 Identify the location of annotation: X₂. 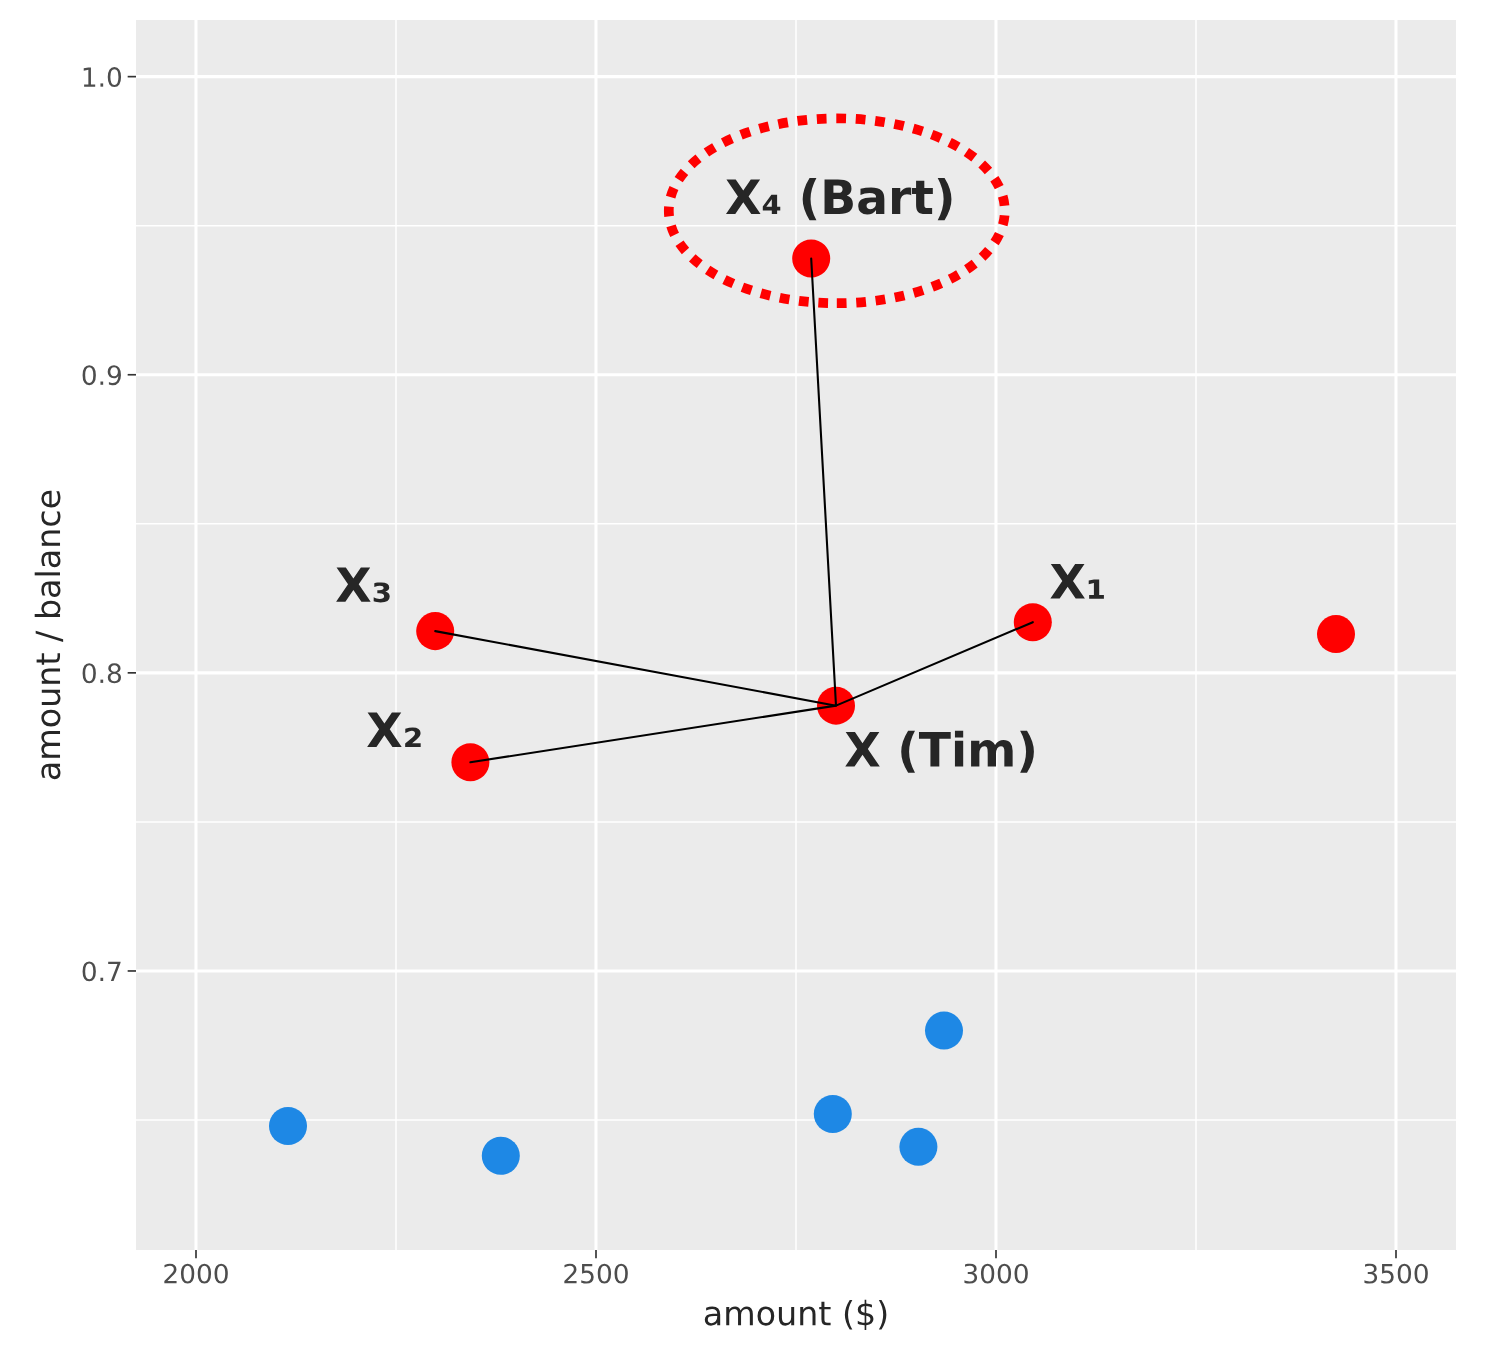
(394, 730).